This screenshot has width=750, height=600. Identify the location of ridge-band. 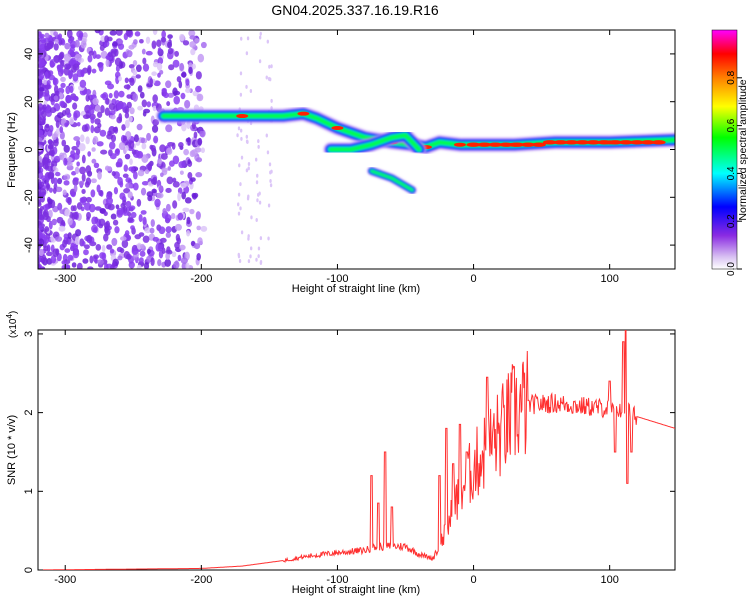
(375, 142).